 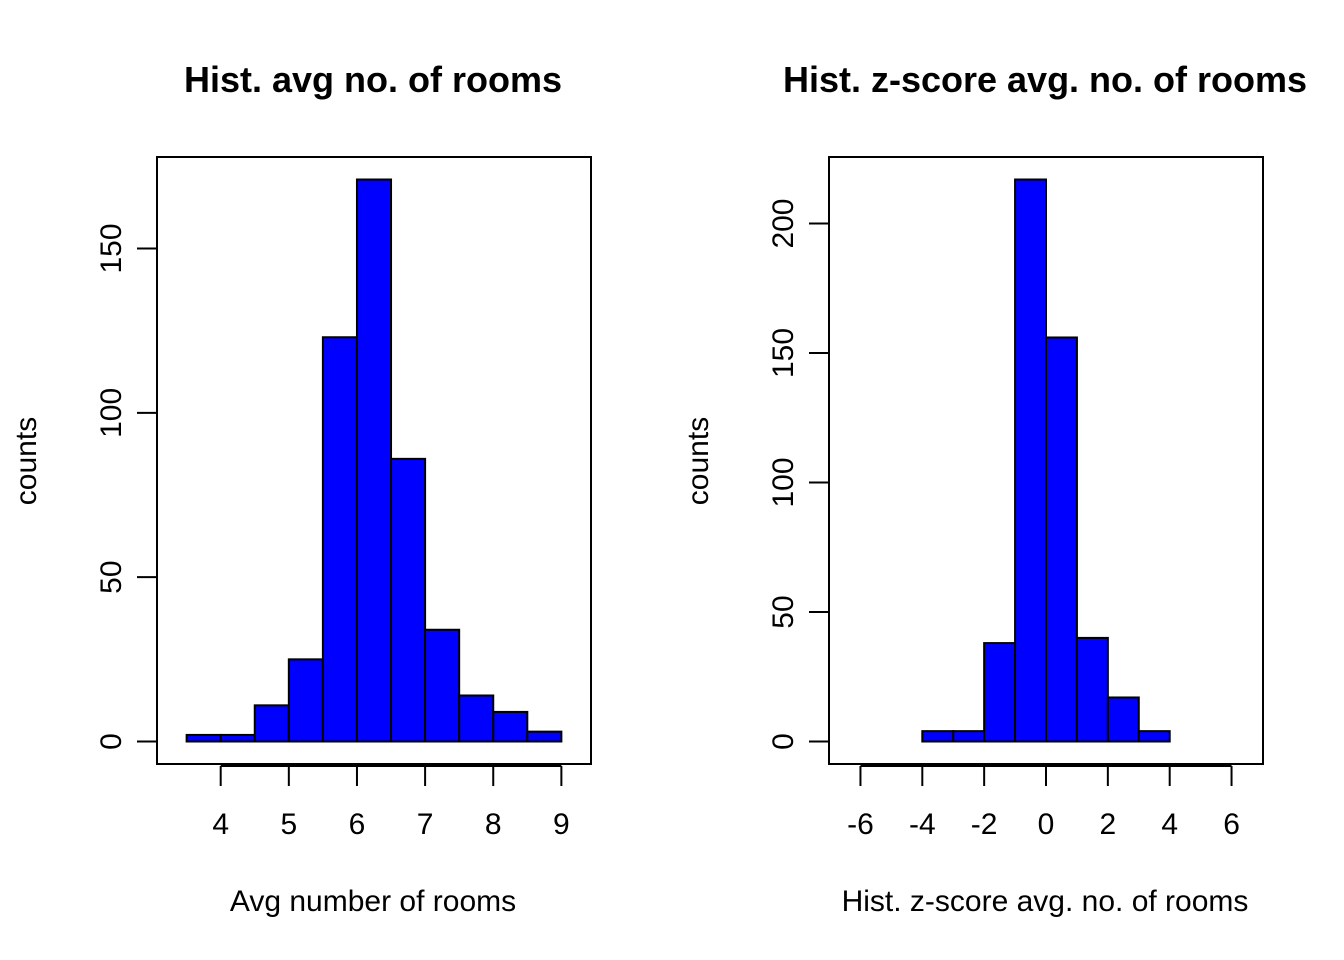 I want to click on y-axis: 0 50 100 150, so click(x=126, y=486).